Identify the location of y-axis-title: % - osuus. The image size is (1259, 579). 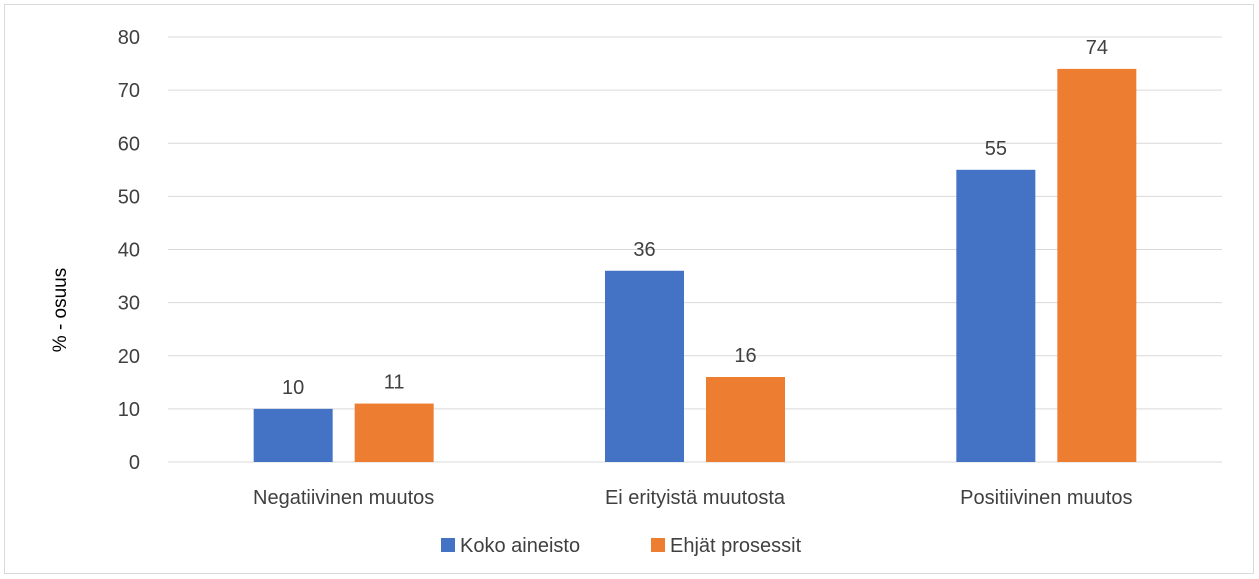
(60, 310).